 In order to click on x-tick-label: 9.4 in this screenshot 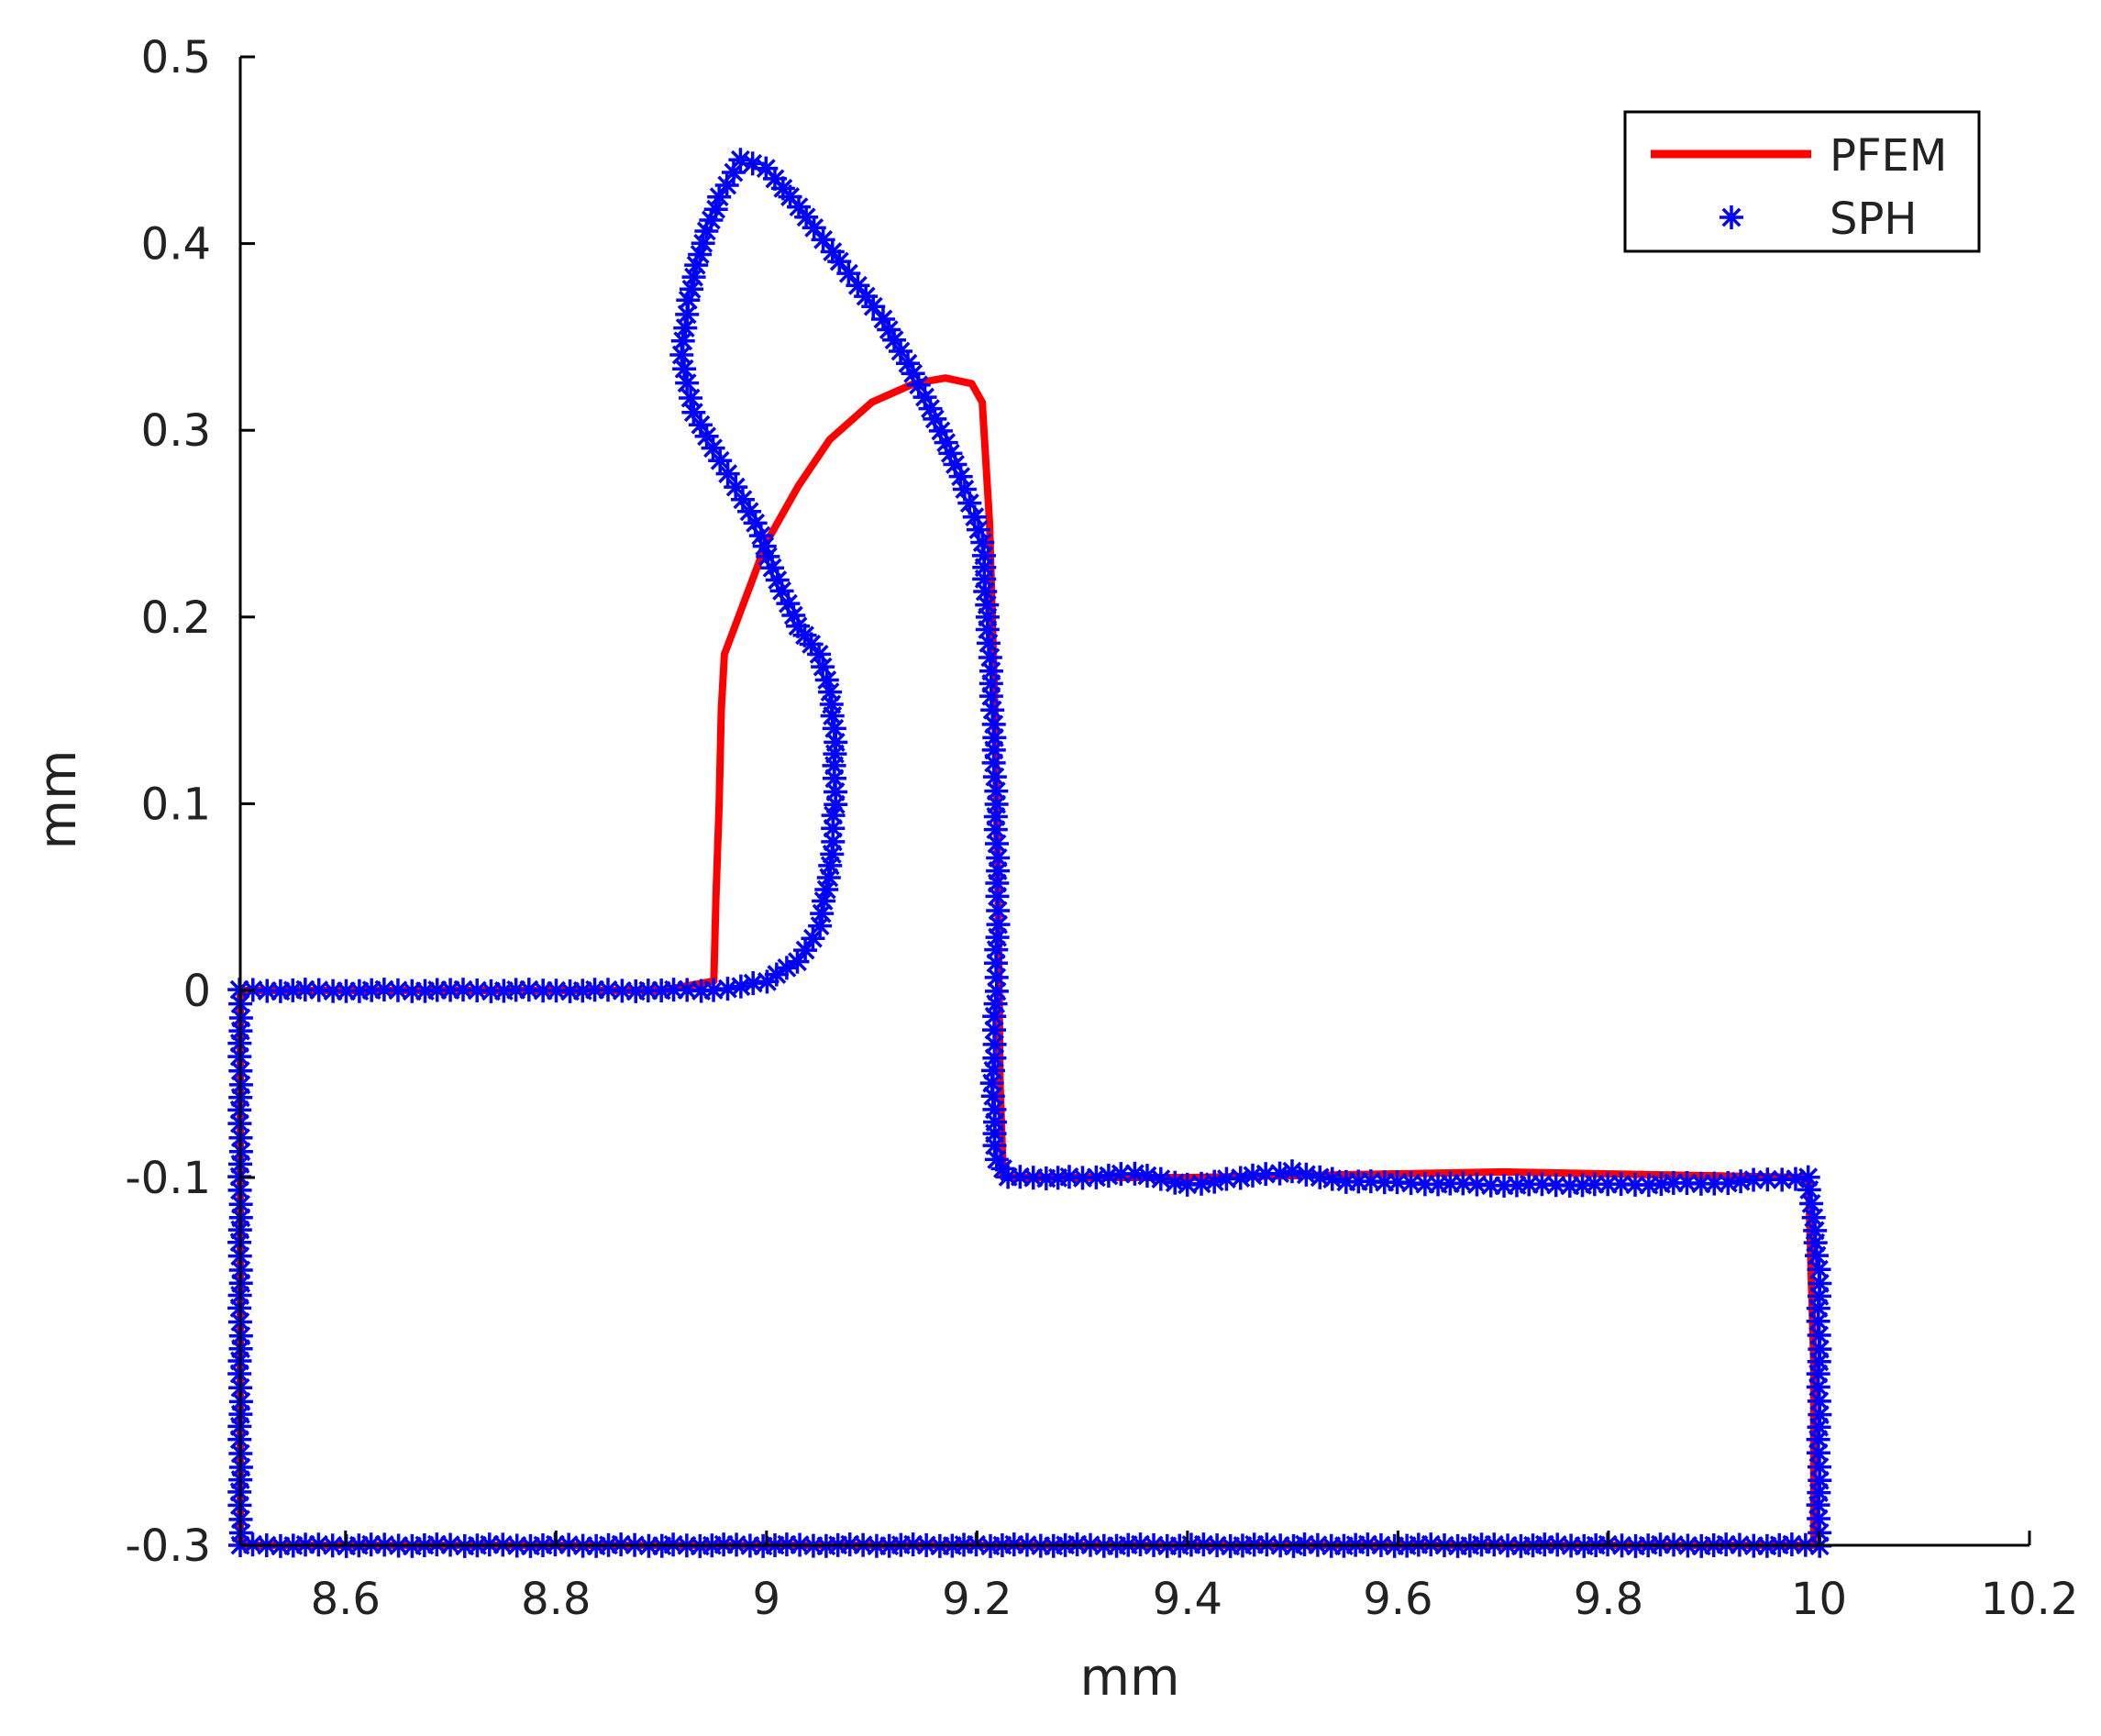, I will do `click(1187, 1600)`.